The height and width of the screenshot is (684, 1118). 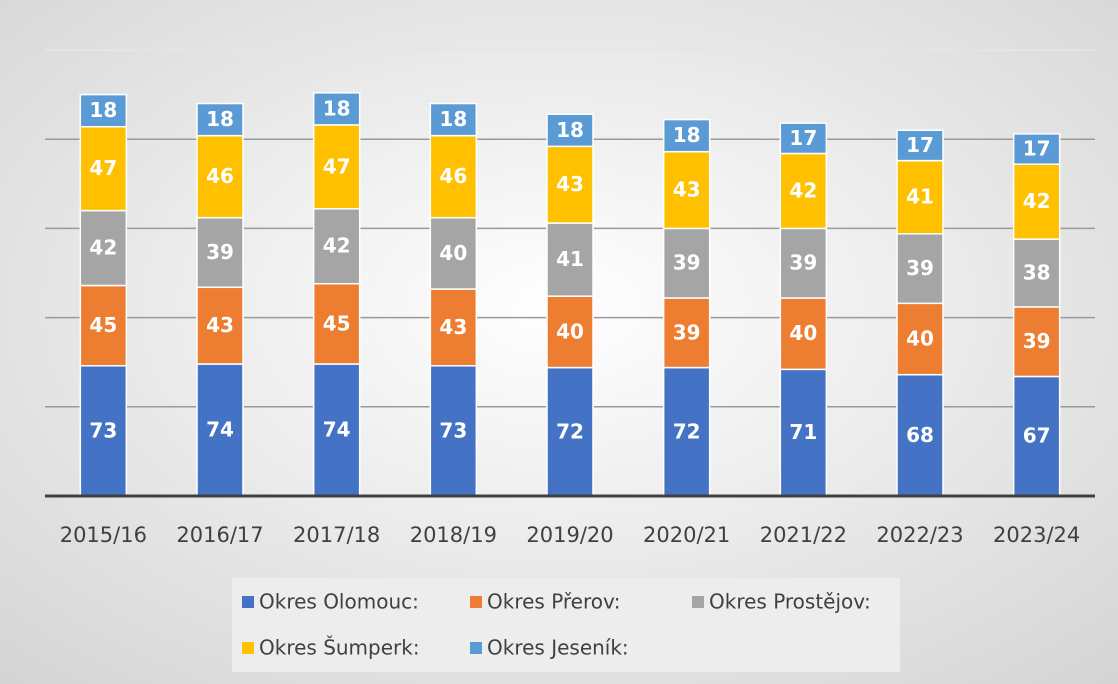 I want to click on data-label: 68, so click(x=920, y=435).